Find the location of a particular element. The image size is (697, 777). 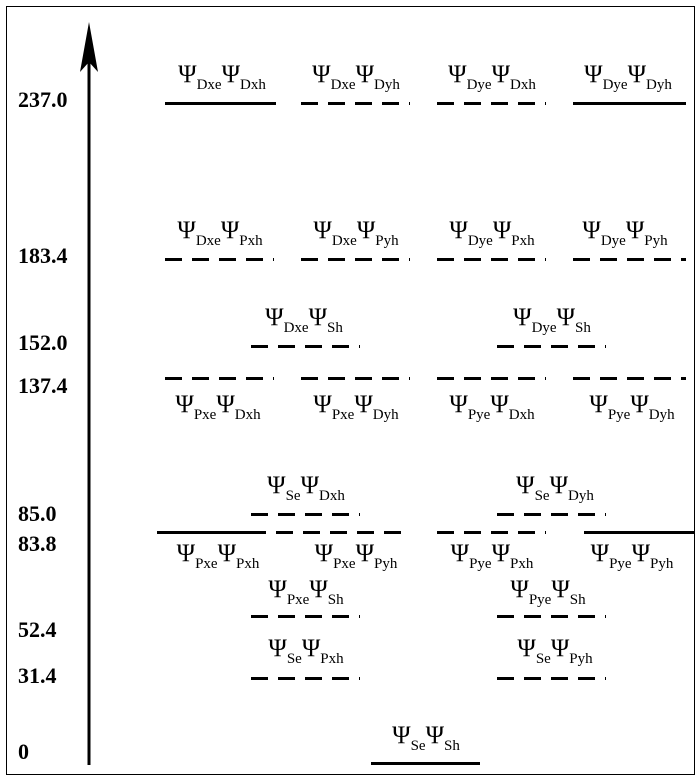

state-label: ΨSeΨPxh is located at coordinates (305, 651).